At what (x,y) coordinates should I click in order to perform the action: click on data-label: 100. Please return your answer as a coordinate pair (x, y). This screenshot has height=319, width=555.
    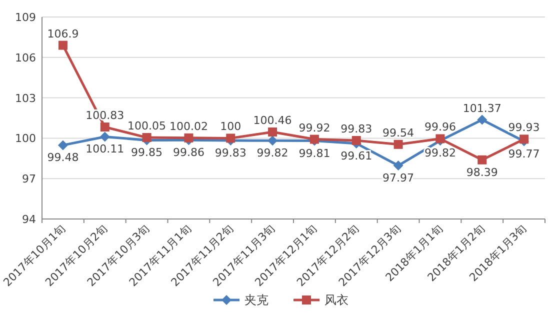
    Looking at the image, I should click on (231, 127).